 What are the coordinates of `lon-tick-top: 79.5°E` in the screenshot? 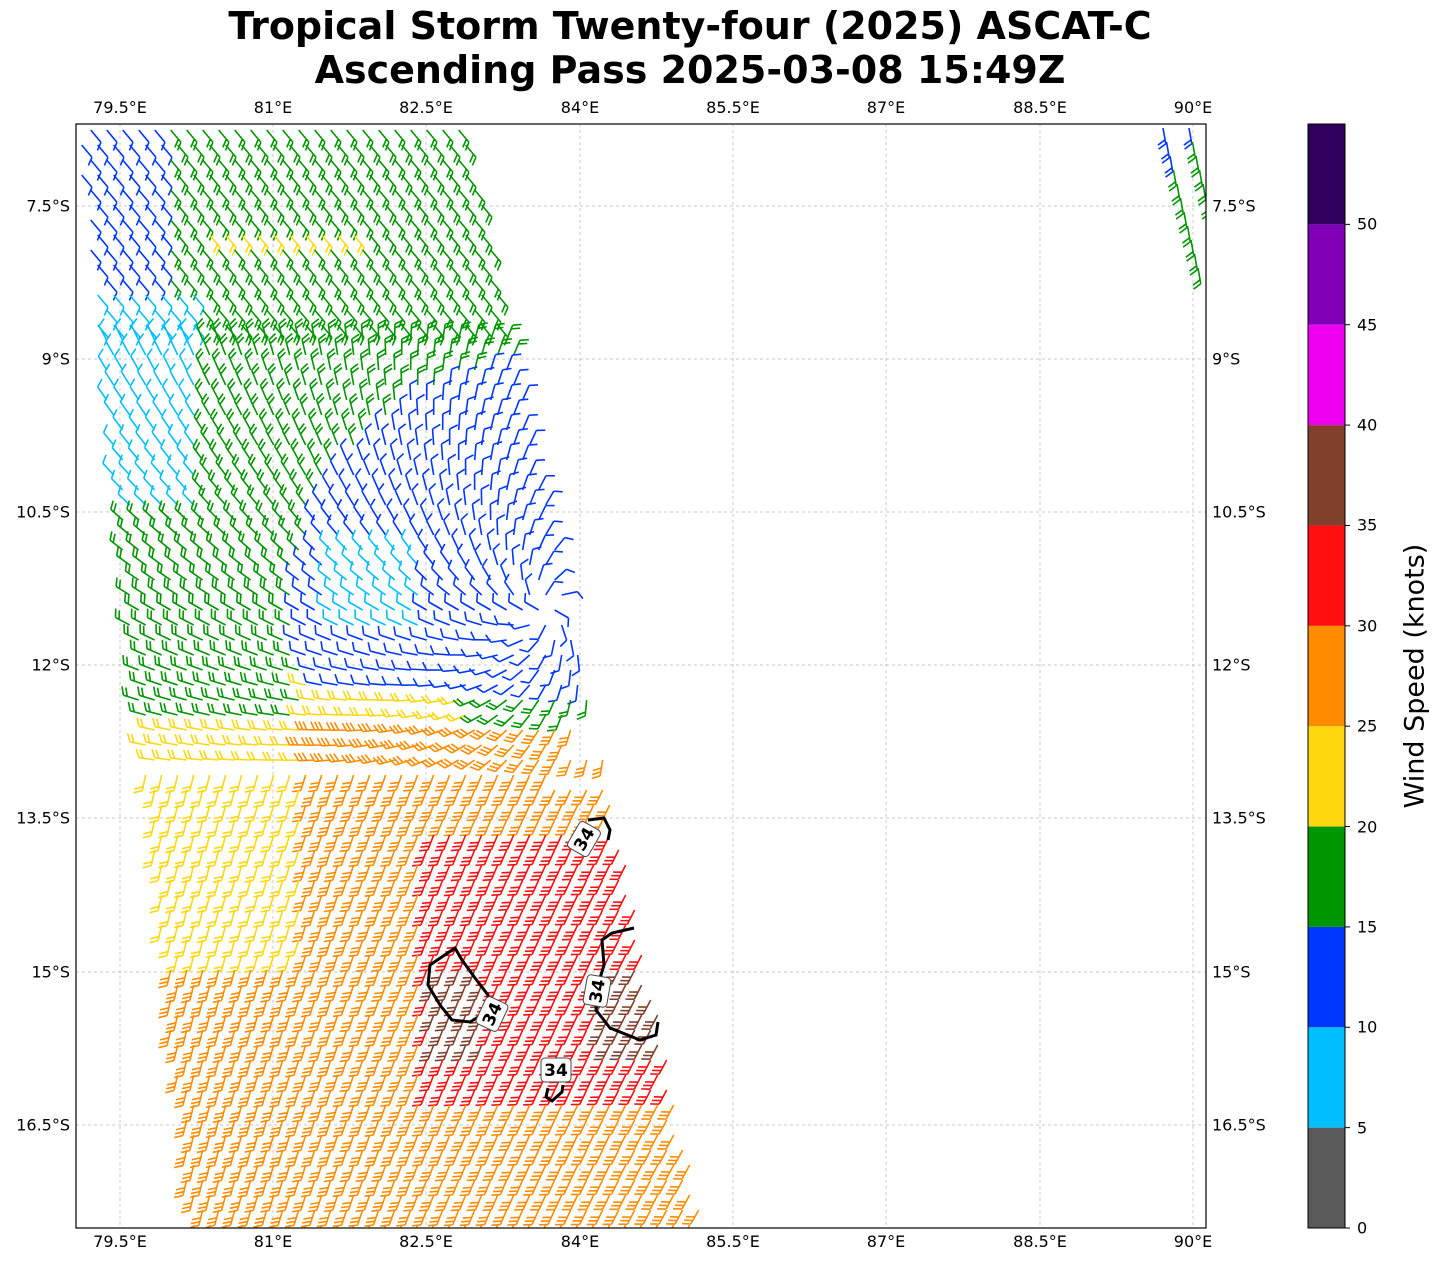 It's located at (120, 107).